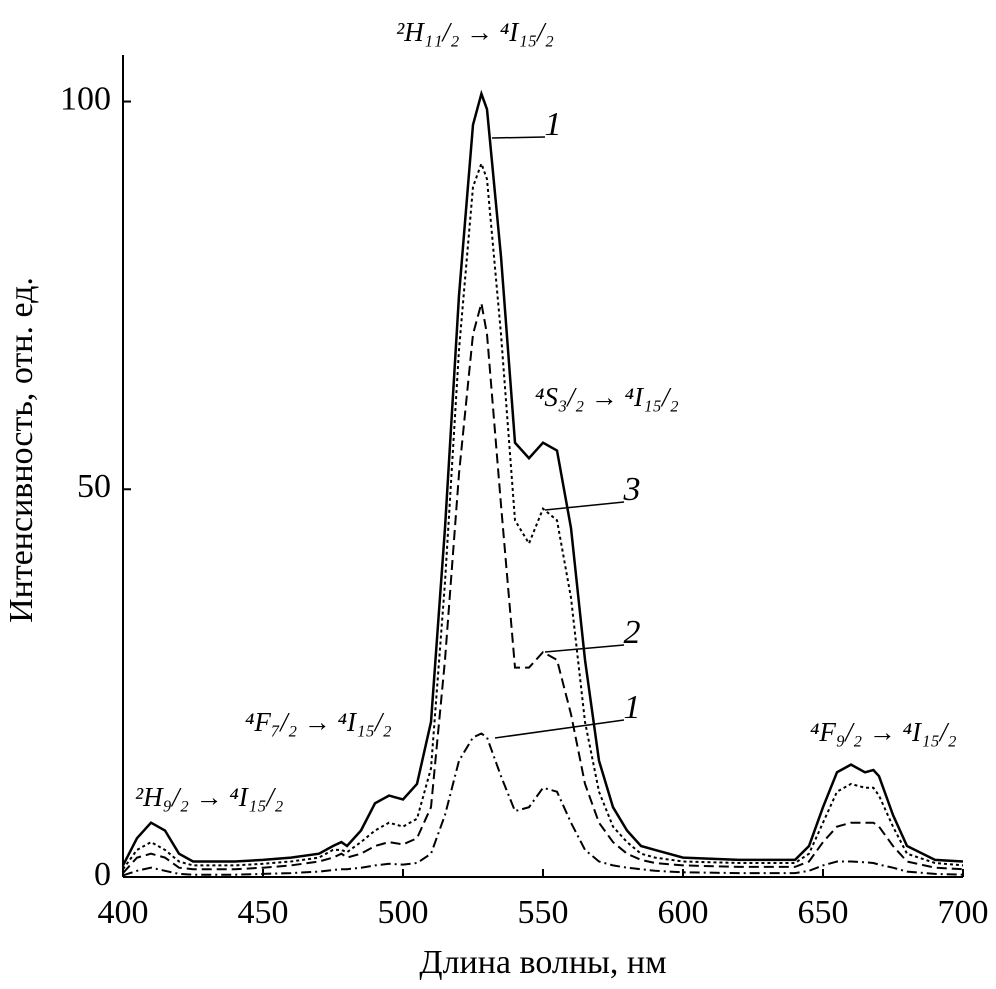  What do you see at coordinates (21, 450) in the screenshot?
I see `y-axis-label: Интенсивность, отн. ед.` at bounding box center [21, 450].